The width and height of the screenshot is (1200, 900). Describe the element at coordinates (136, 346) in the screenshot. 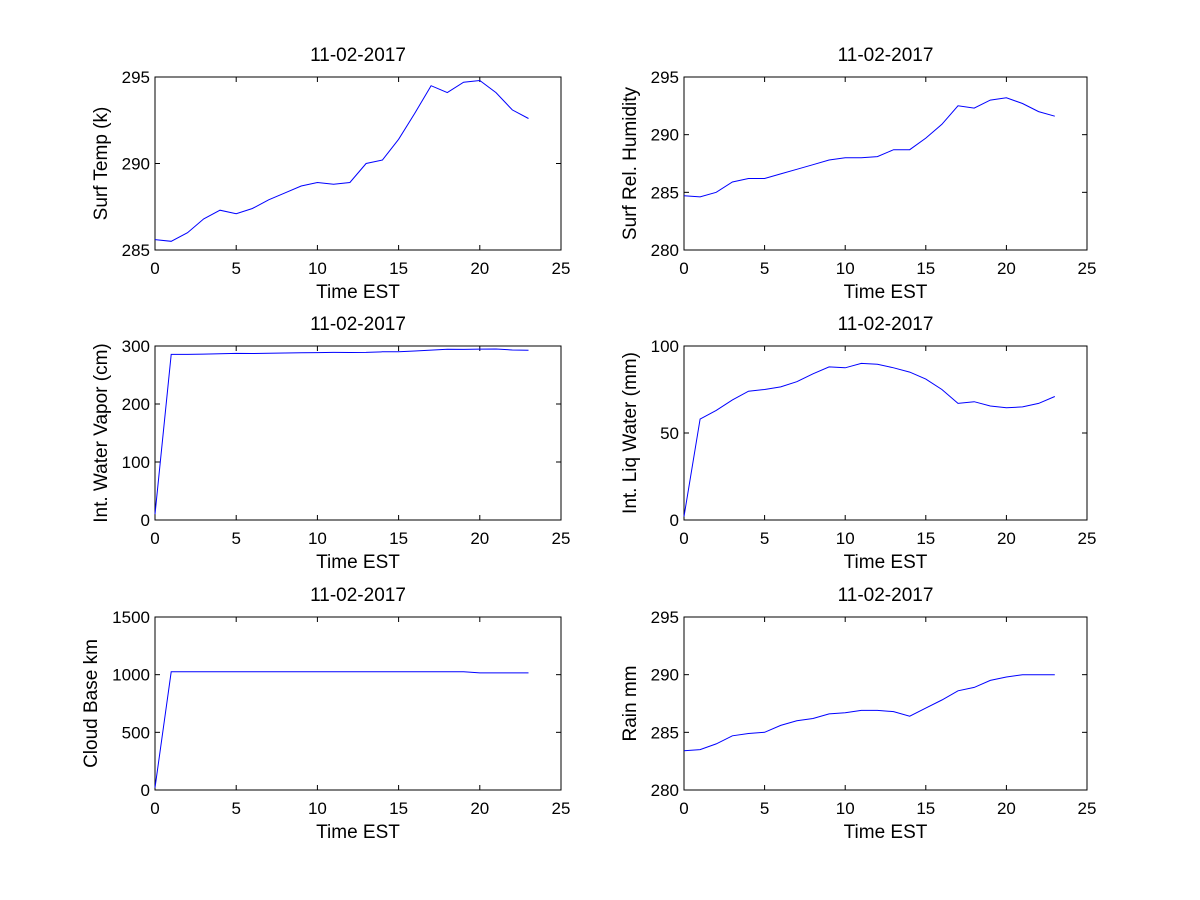

I see `y-tick-label: 300` at that location.